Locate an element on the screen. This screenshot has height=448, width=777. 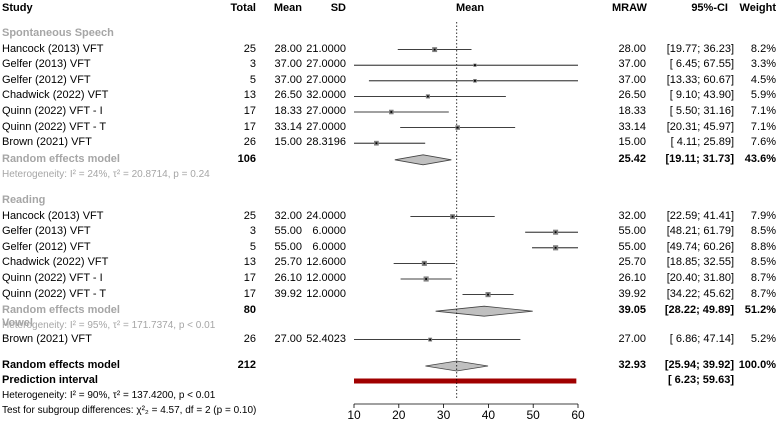
study-mean: 39.92 is located at coordinates (288, 293).